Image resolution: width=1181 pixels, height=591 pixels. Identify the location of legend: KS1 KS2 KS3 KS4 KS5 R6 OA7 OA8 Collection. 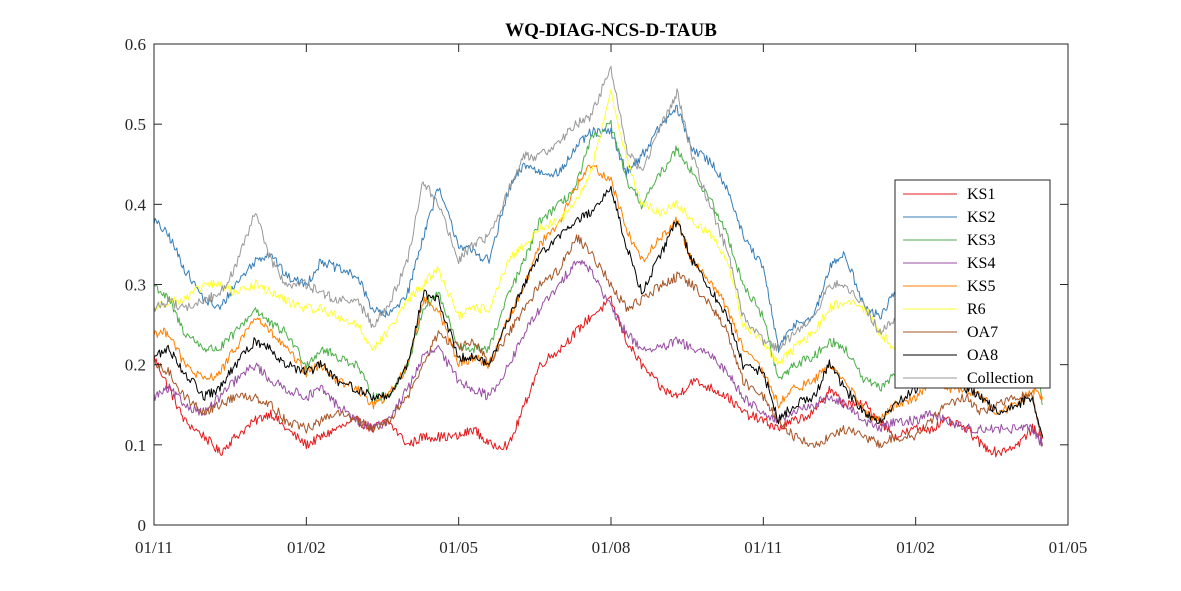
(972, 284).